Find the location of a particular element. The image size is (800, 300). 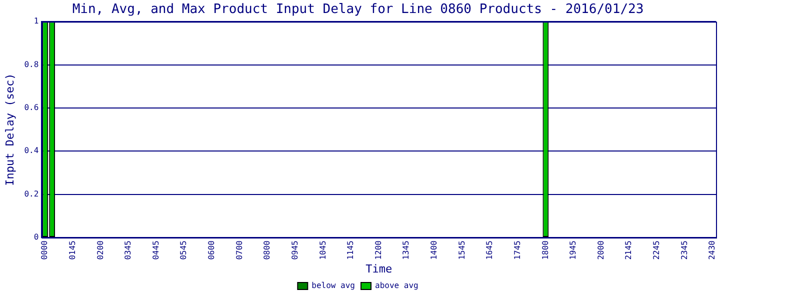

y-tick-label: 0.2 is located at coordinates (31, 193).